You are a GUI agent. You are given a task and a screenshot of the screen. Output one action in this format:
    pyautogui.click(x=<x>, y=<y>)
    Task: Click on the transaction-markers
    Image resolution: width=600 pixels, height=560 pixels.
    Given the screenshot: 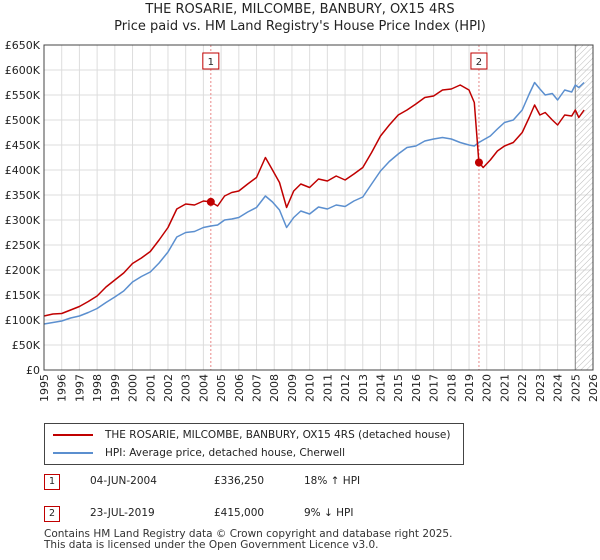 What is the action you would take?
    pyautogui.click(x=344, y=182)
    